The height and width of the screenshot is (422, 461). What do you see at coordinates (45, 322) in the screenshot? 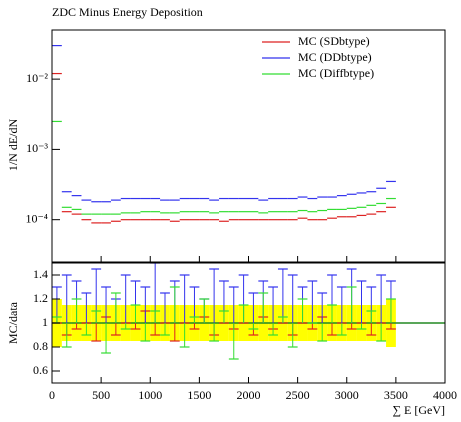
I see `y-tick-label: 1` at bounding box center [45, 322].